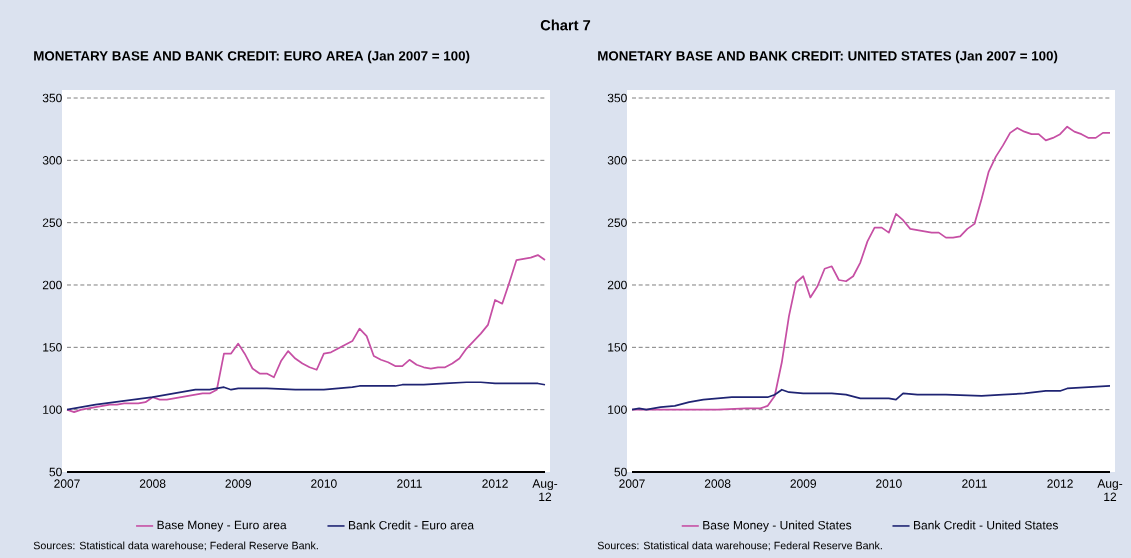 This screenshot has height=558, width=1131. Describe the element at coordinates (411, 525) in the screenshot. I see `legend-label: Bank Credit - Euro area` at that location.